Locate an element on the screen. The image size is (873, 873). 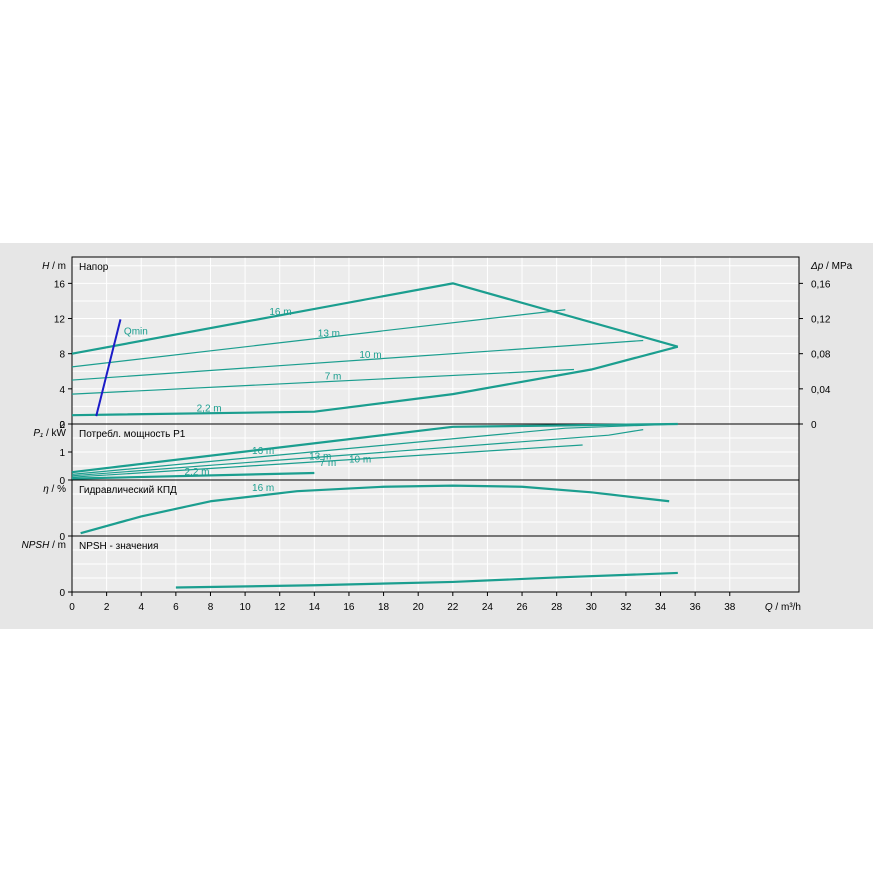
series-line-power-13m is located at coordinates (374, 449).